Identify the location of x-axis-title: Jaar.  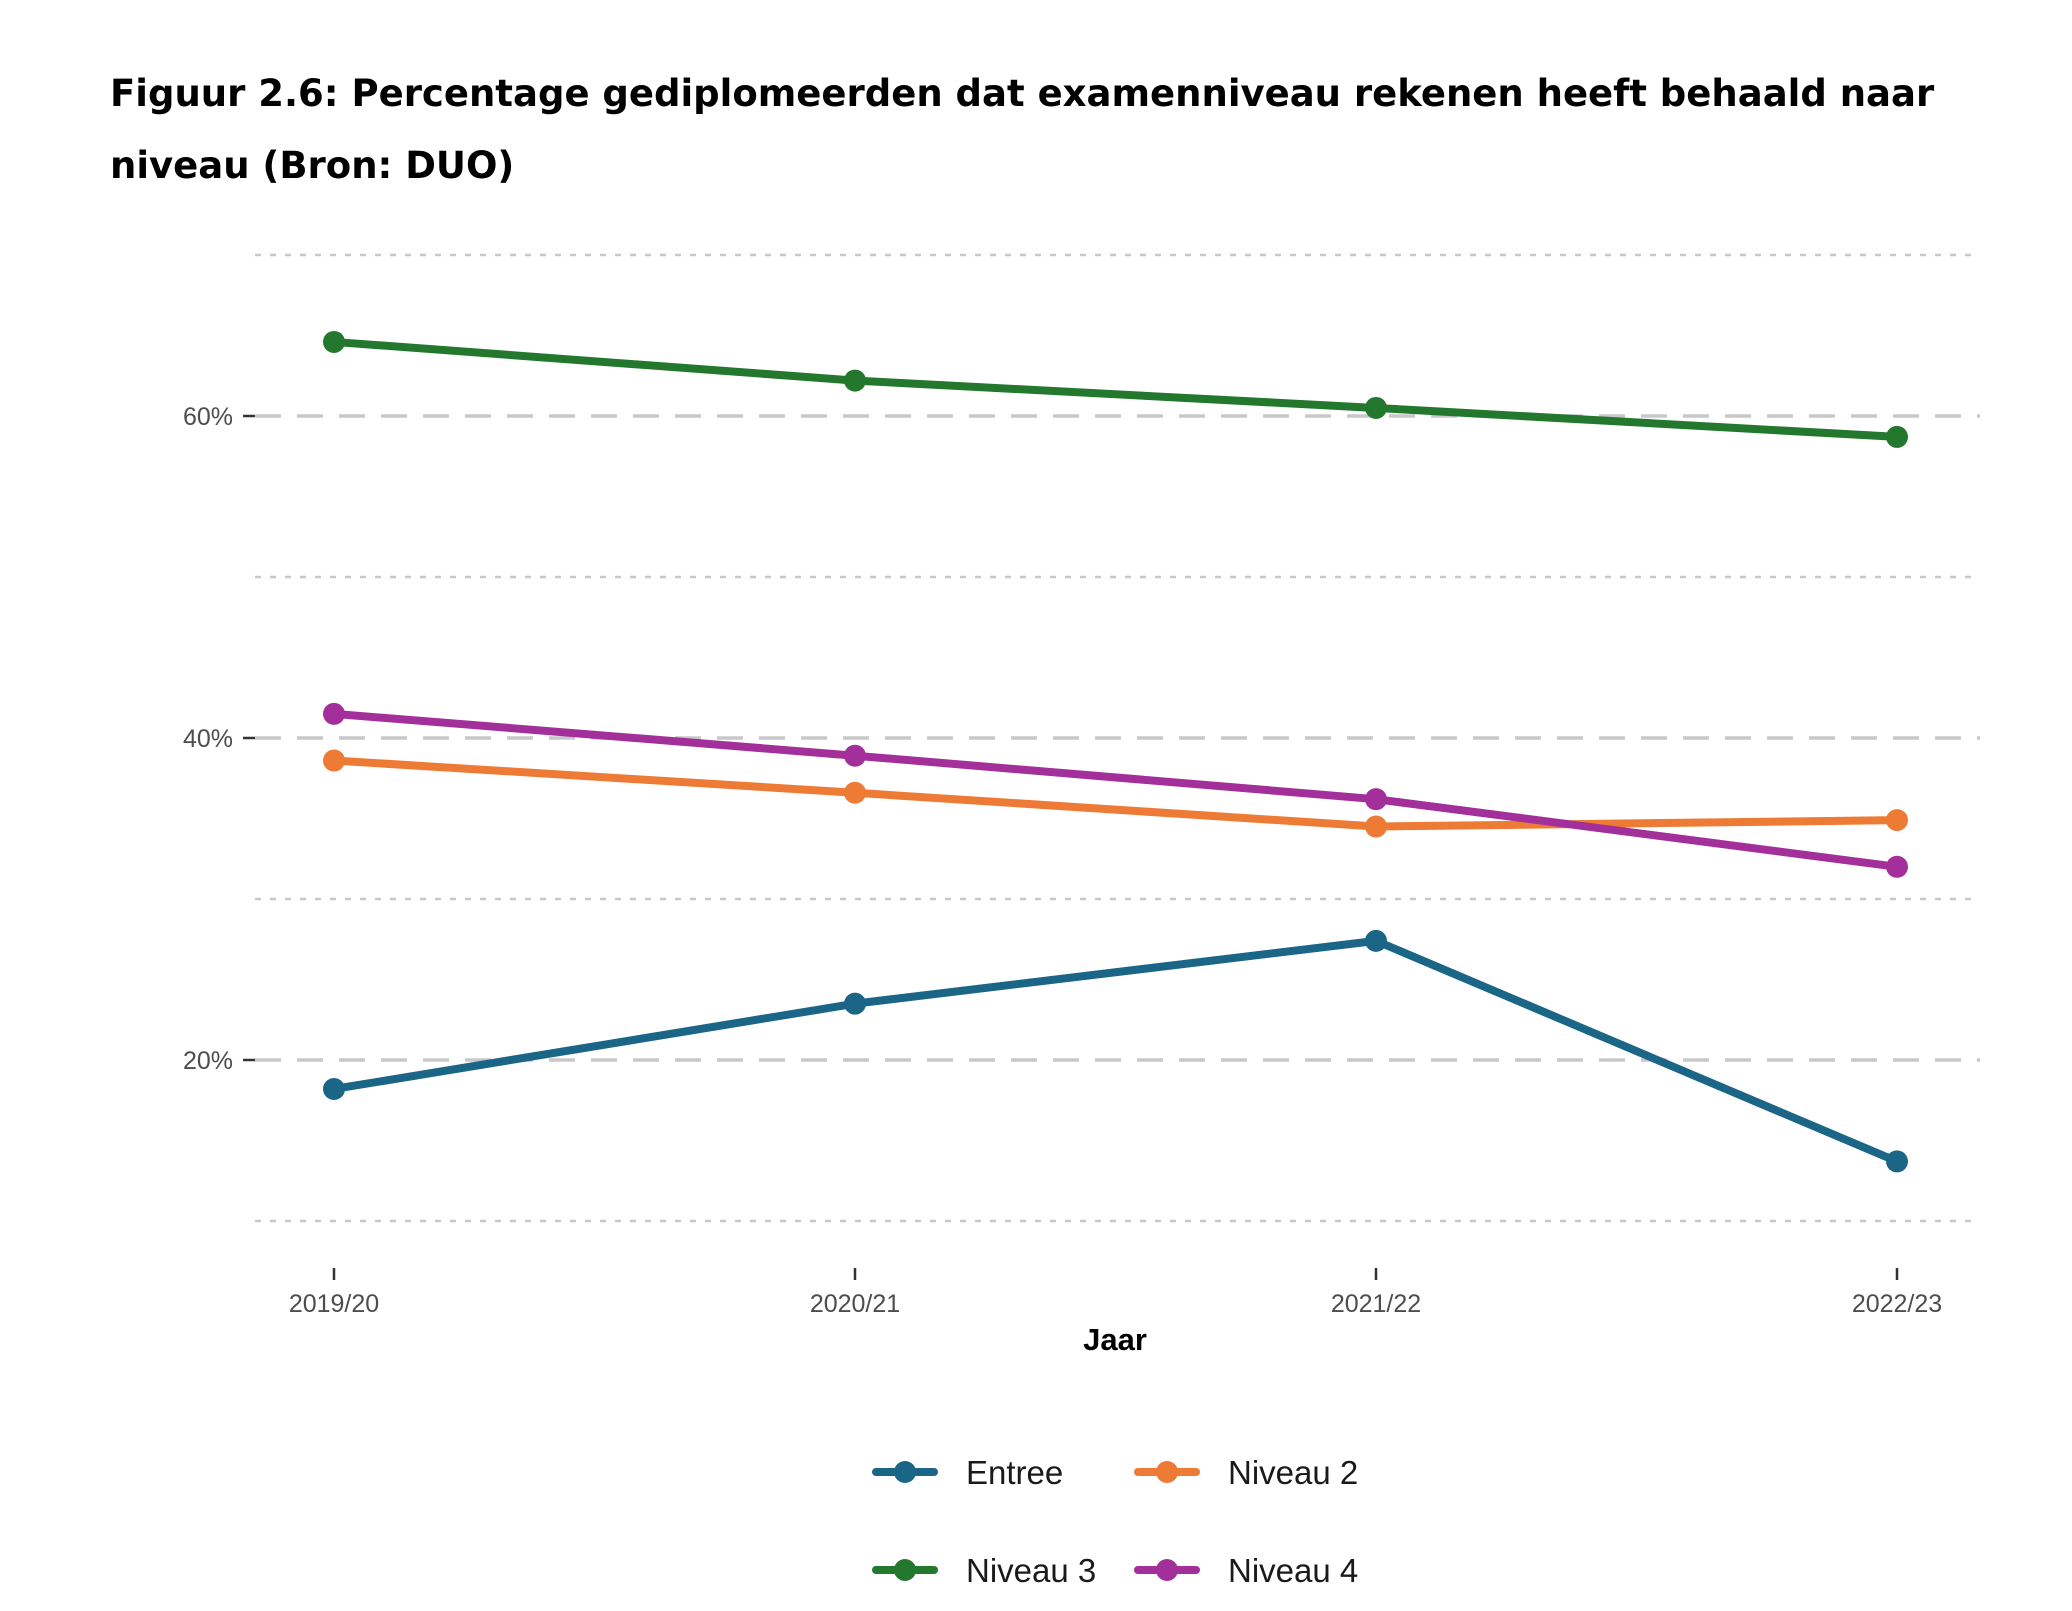
(1115, 1339).